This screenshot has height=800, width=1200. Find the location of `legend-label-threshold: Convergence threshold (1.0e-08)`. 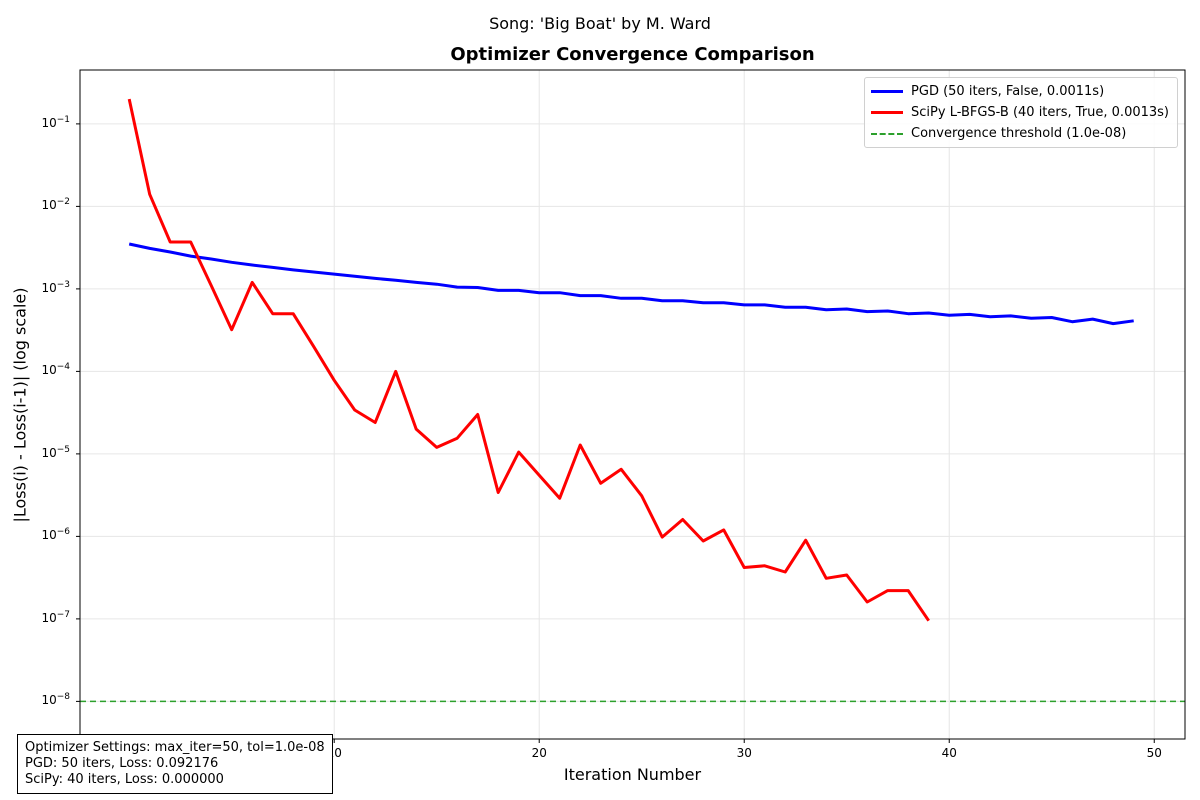

legend-label-threshold: Convergence threshold (1.0e-08) is located at coordinates (1019, 133).